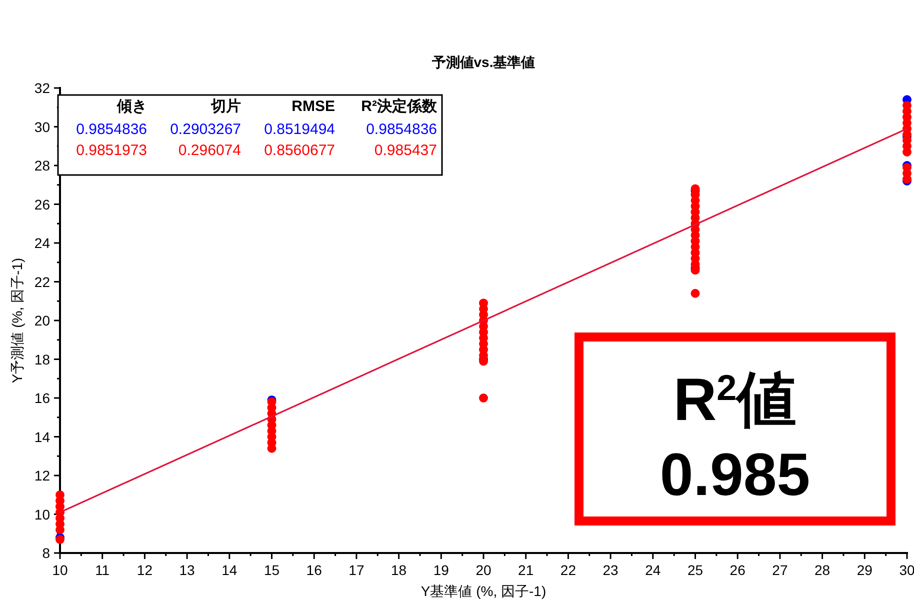  What do you see at coordinates (42, 243) in the screenshot?
I see `y-tick-label: 24` at bounding box center [42, 243].